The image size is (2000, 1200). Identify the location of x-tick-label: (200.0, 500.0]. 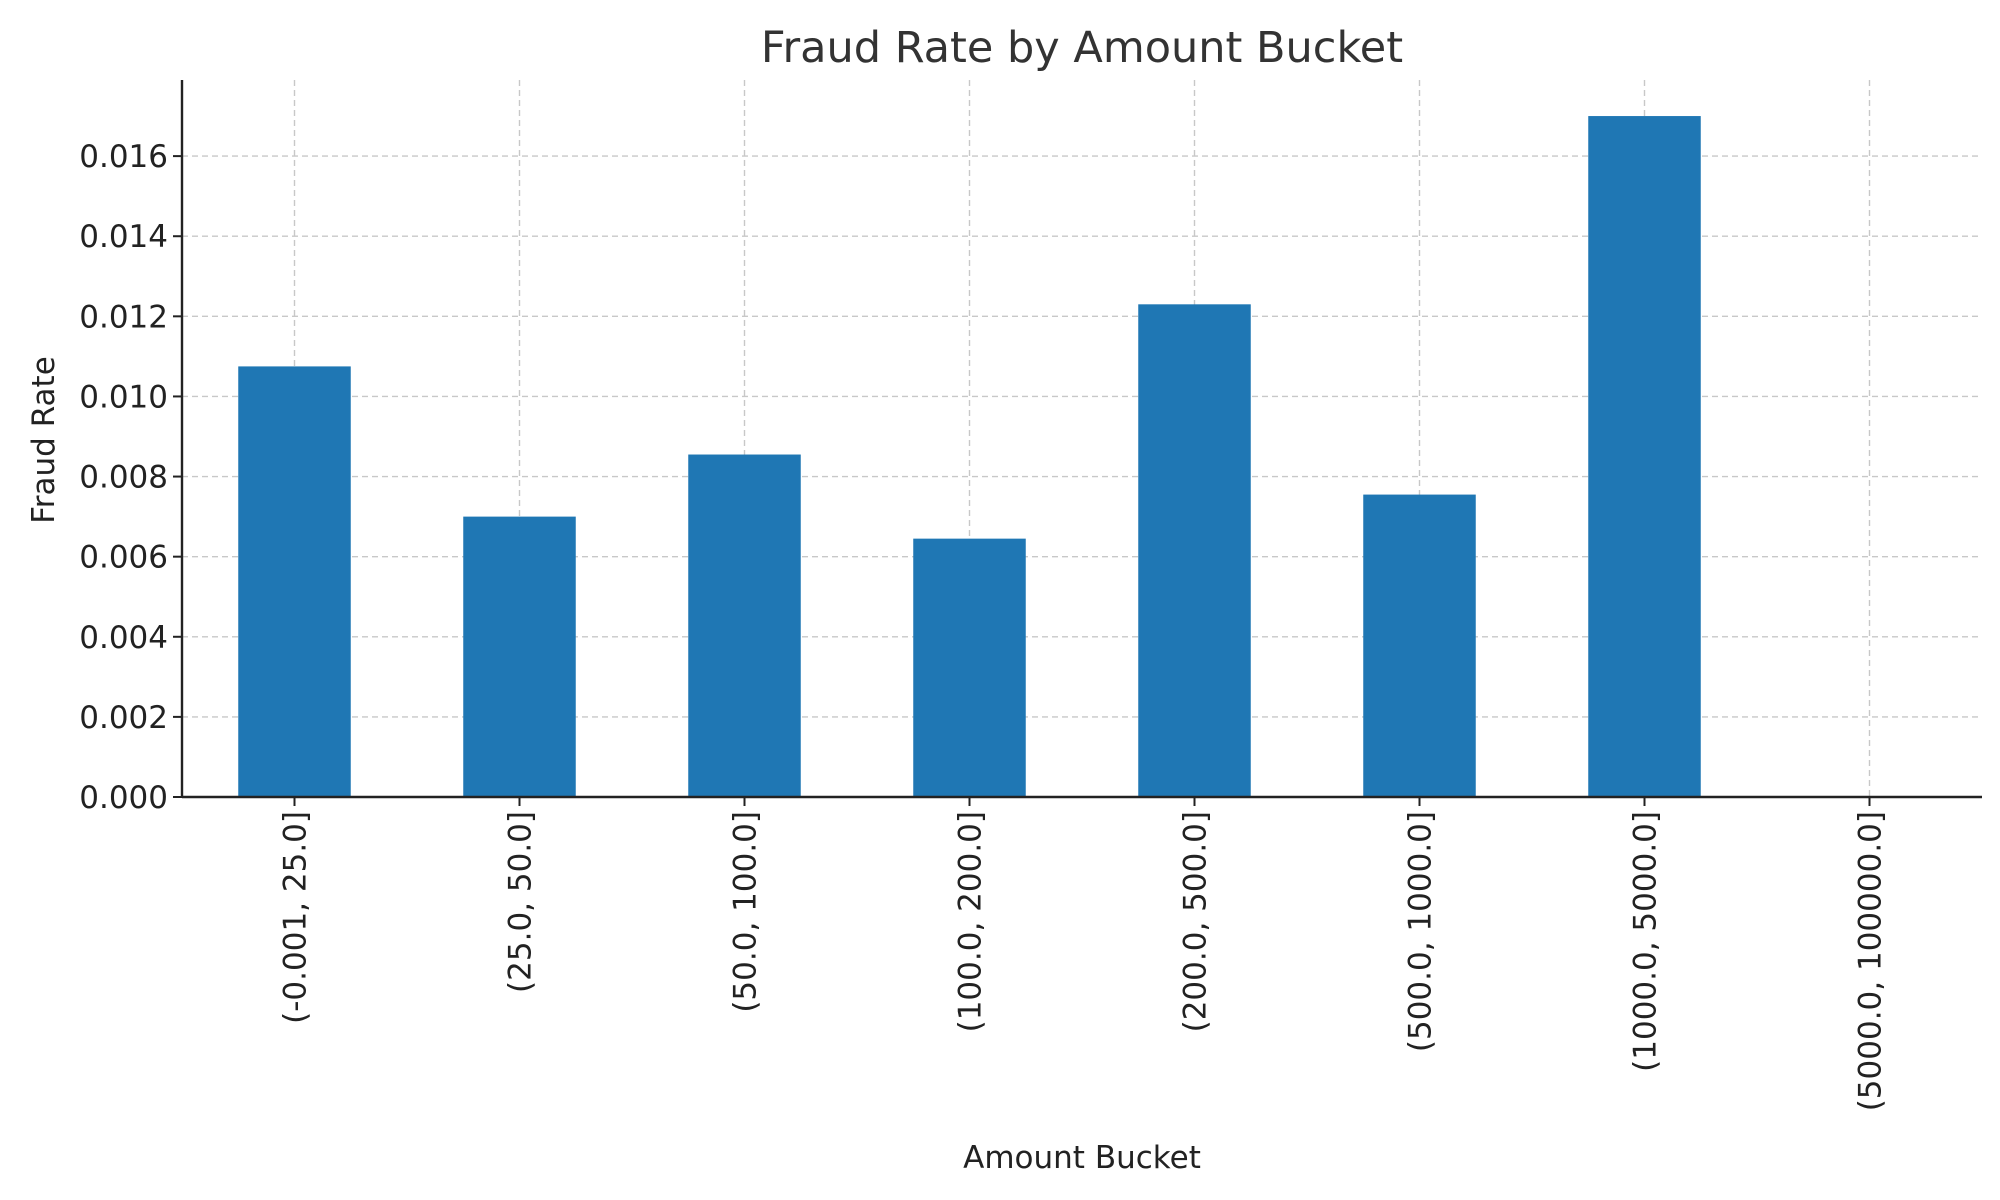
(1196, 921).